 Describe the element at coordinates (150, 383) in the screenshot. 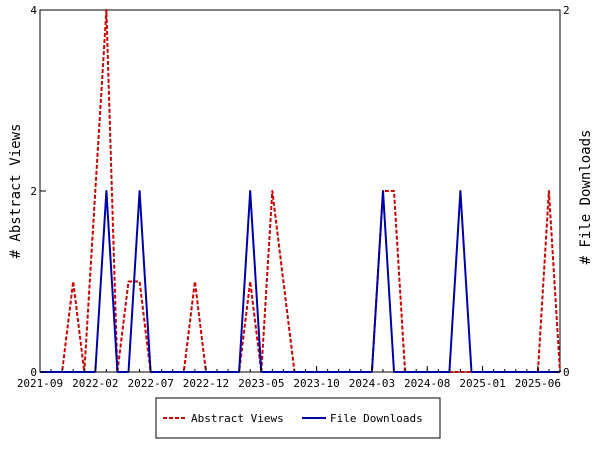

I see `x-tick-label: 2022-07` at that location.